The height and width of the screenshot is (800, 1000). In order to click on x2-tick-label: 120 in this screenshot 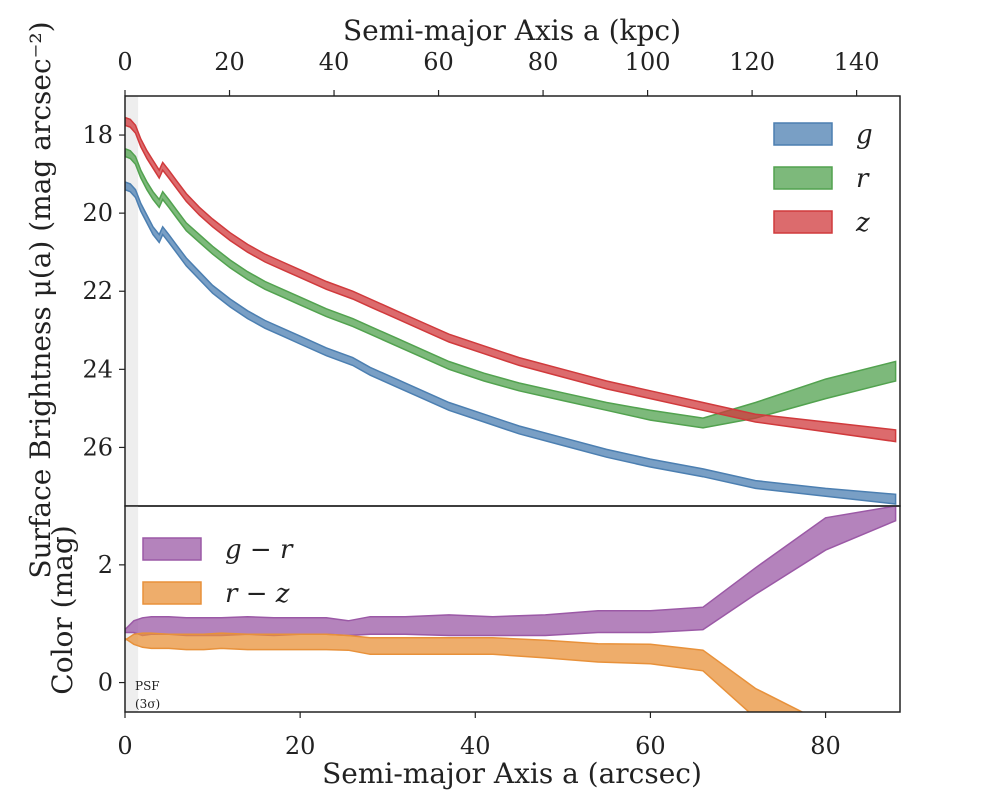, I will do `click(752, 62)`.